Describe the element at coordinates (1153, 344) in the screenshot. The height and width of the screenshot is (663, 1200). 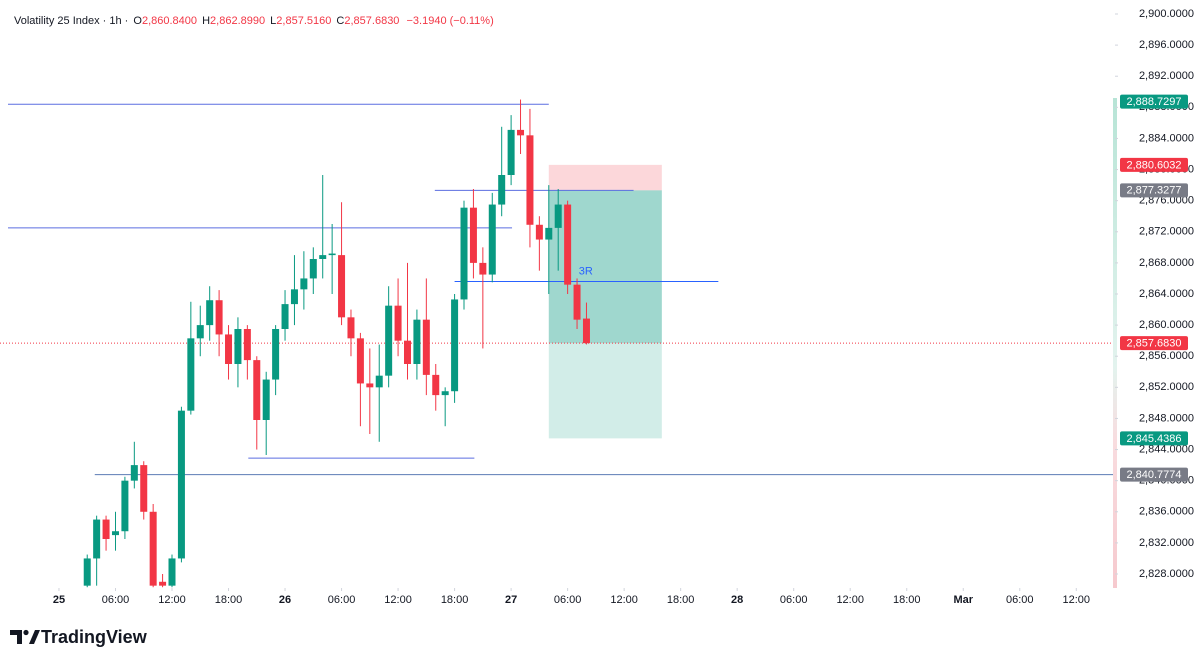
I see `price-badge-label: 2,857.6830` at that location.